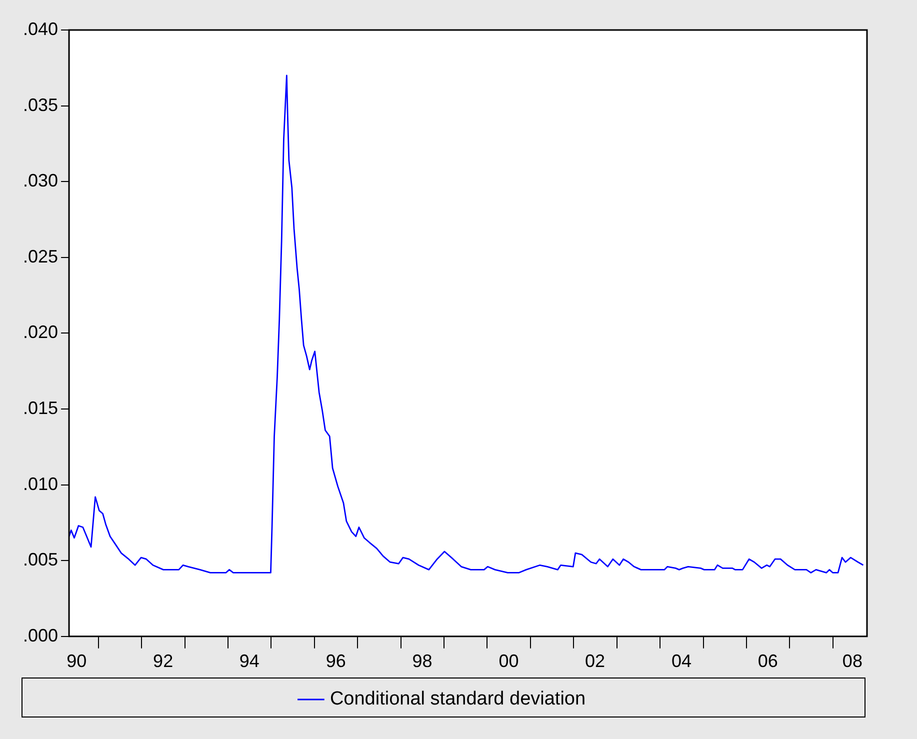 The width and height of the screenshot is (917, 739). What do you see at coordinates (508, 661) in the screenshot?
I see `x-tick-label: 00` at bounding box center [508, 661].